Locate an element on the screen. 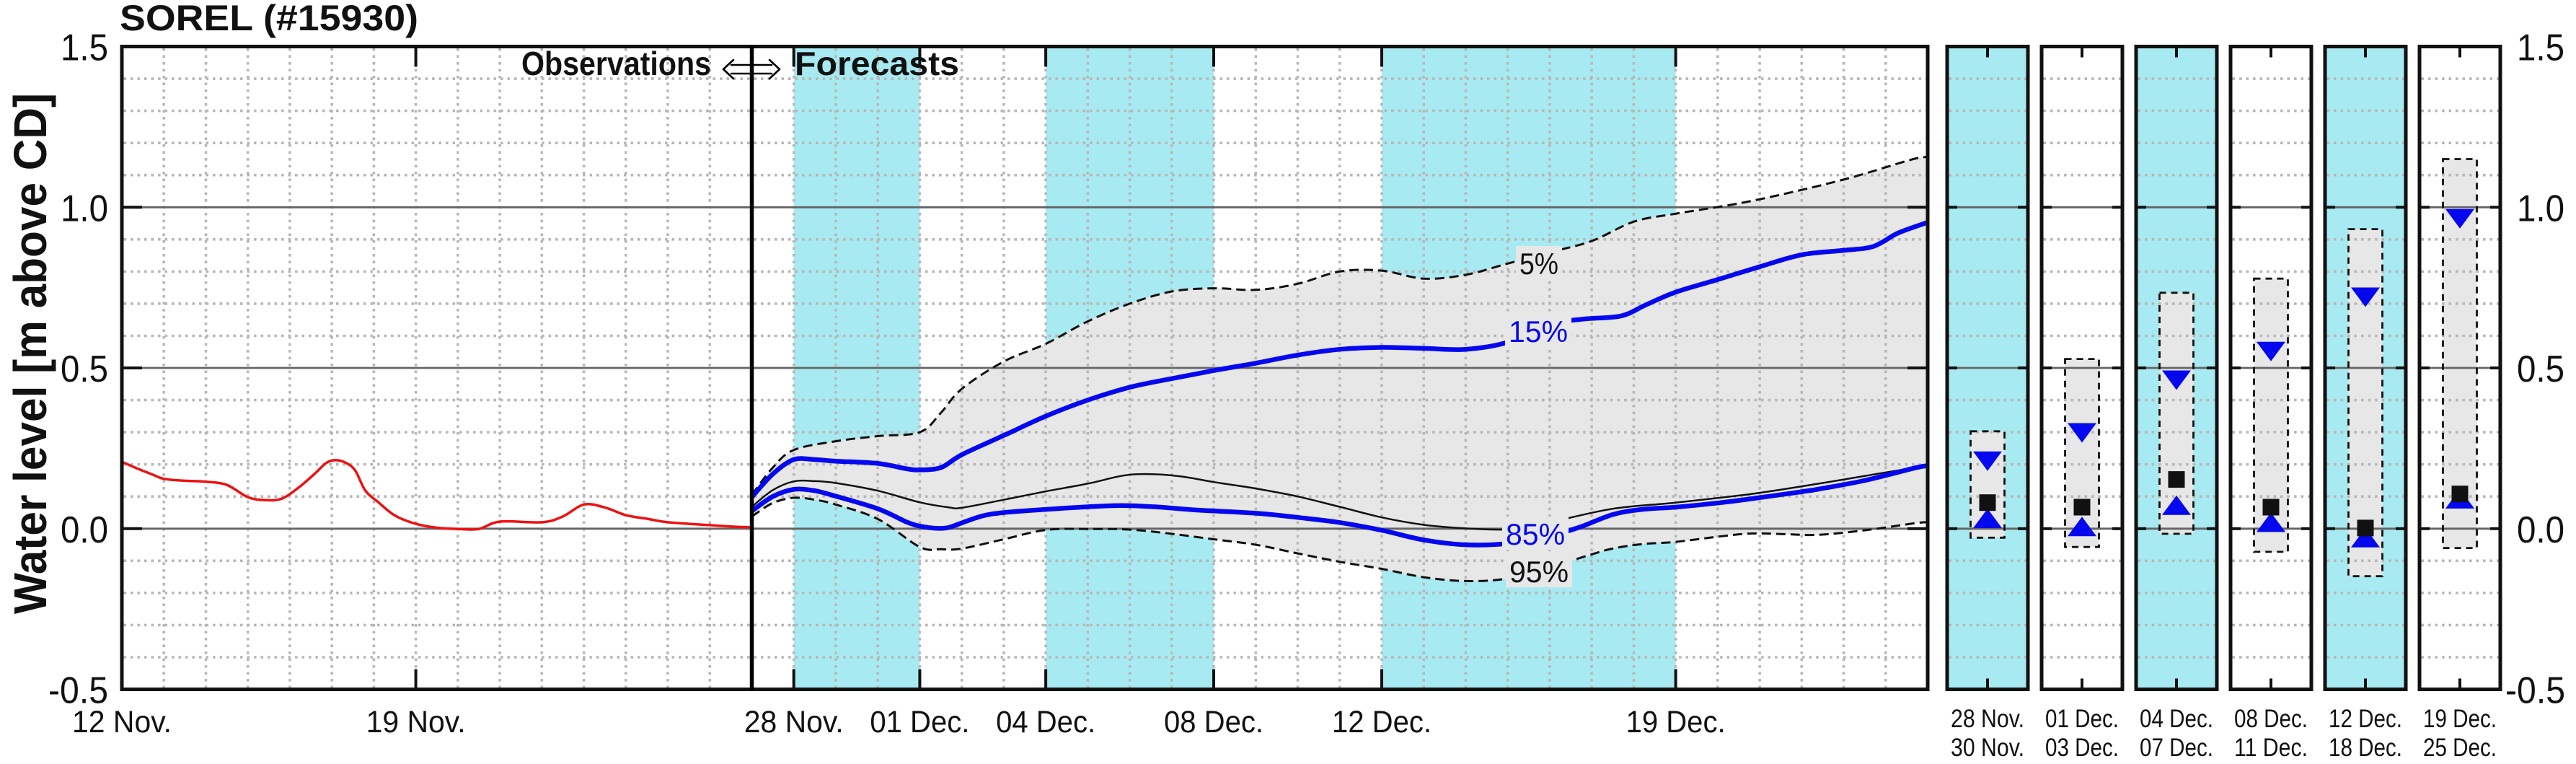 The image size is (2576, 764). svg-text: 18 Dec. is located at coordinates (2365, 747).